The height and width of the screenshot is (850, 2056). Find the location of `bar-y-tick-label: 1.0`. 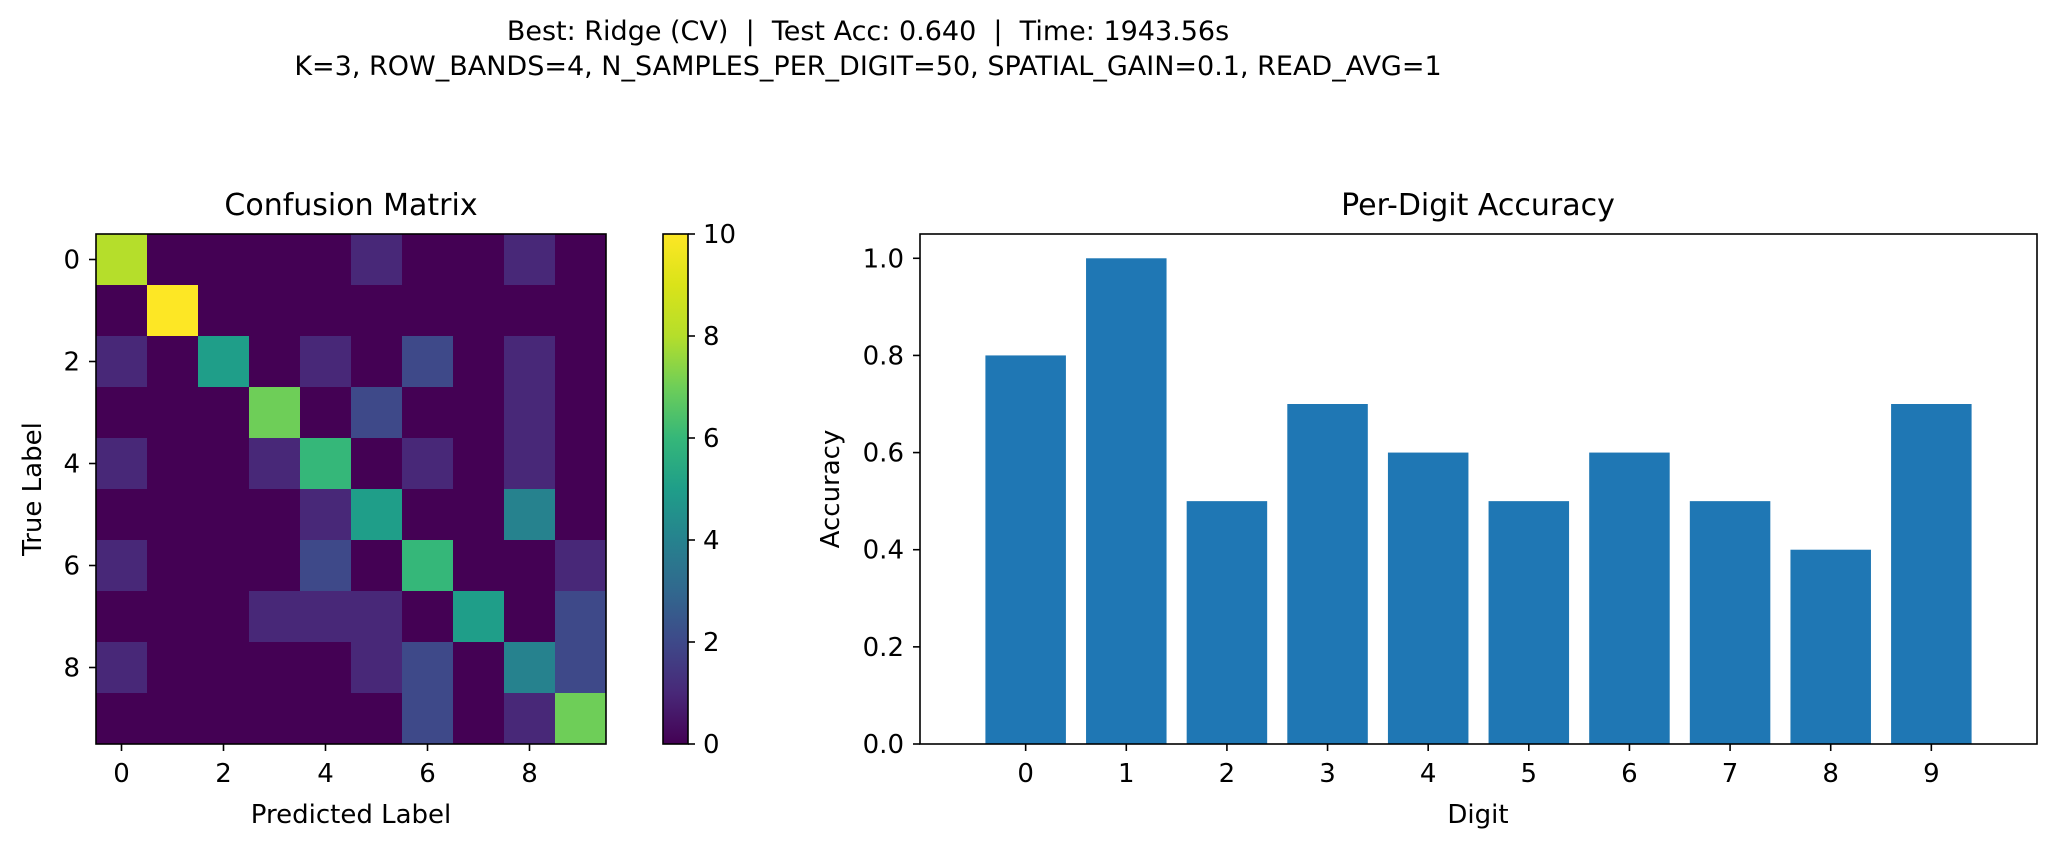

bar-y-tick-label: 1.0 is located at coordinates (883, 259).